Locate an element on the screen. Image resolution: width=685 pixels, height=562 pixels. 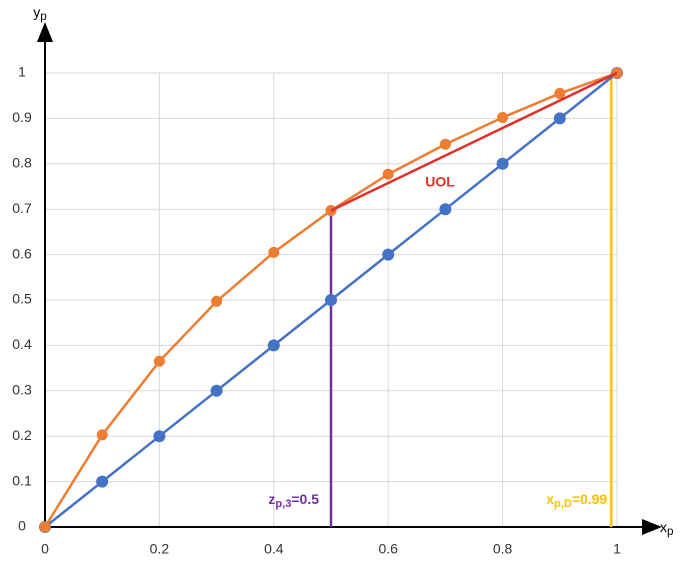
y-axis-label: yp is located at coordinates (40, 13).